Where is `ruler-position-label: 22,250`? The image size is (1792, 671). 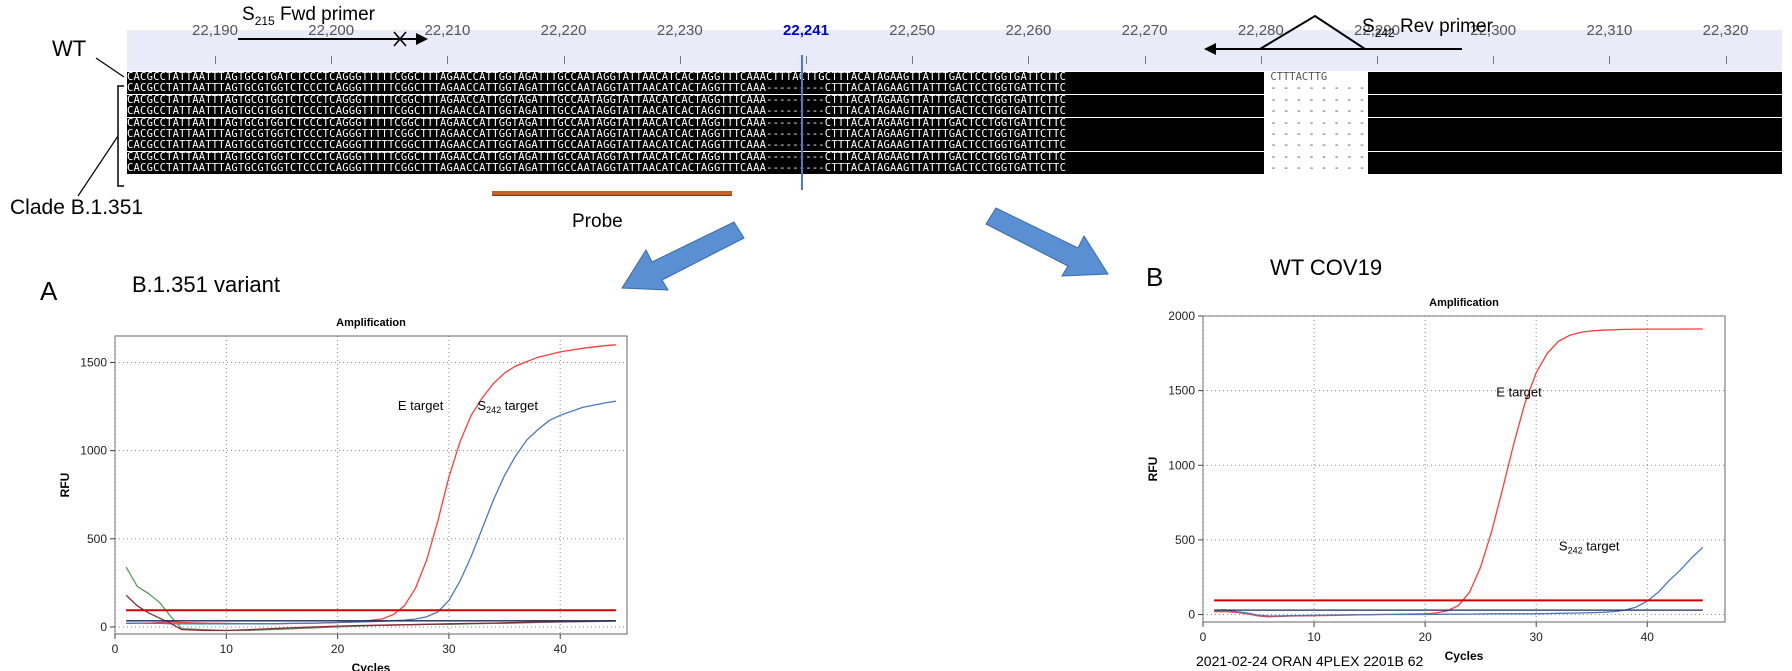
ruler-position-label: 22,250 is located at coordinates (912, 30).